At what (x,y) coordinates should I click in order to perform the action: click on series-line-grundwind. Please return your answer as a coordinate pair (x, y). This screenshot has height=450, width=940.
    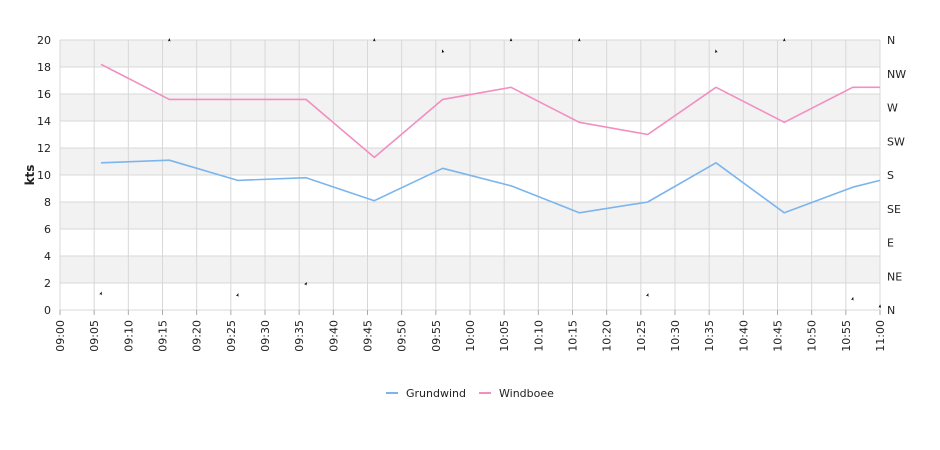
    Looking at the image, I should click on (490, 186).